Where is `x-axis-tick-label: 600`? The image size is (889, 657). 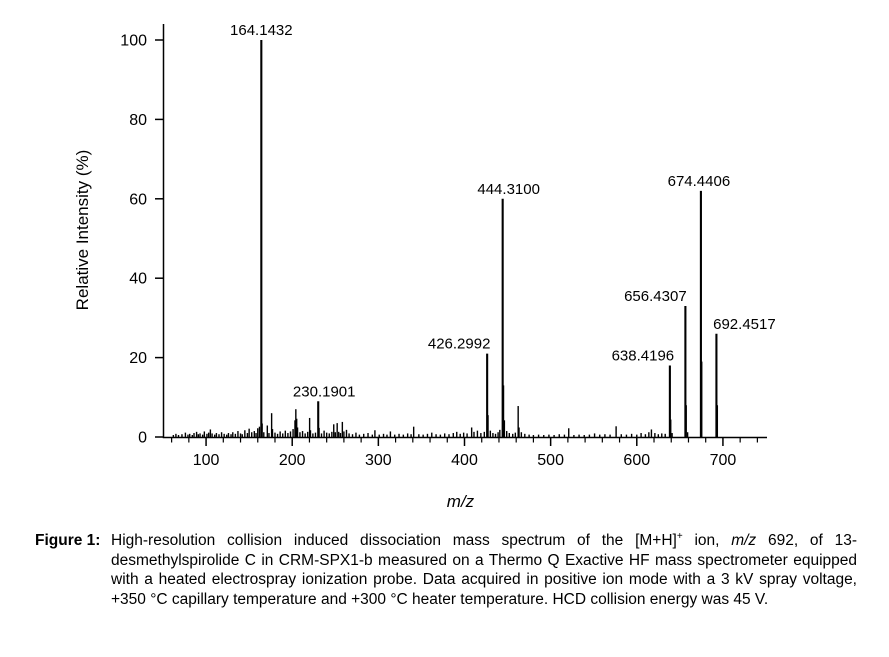
x-axis-tick-label: 600 is located at coordinates (636, 460).